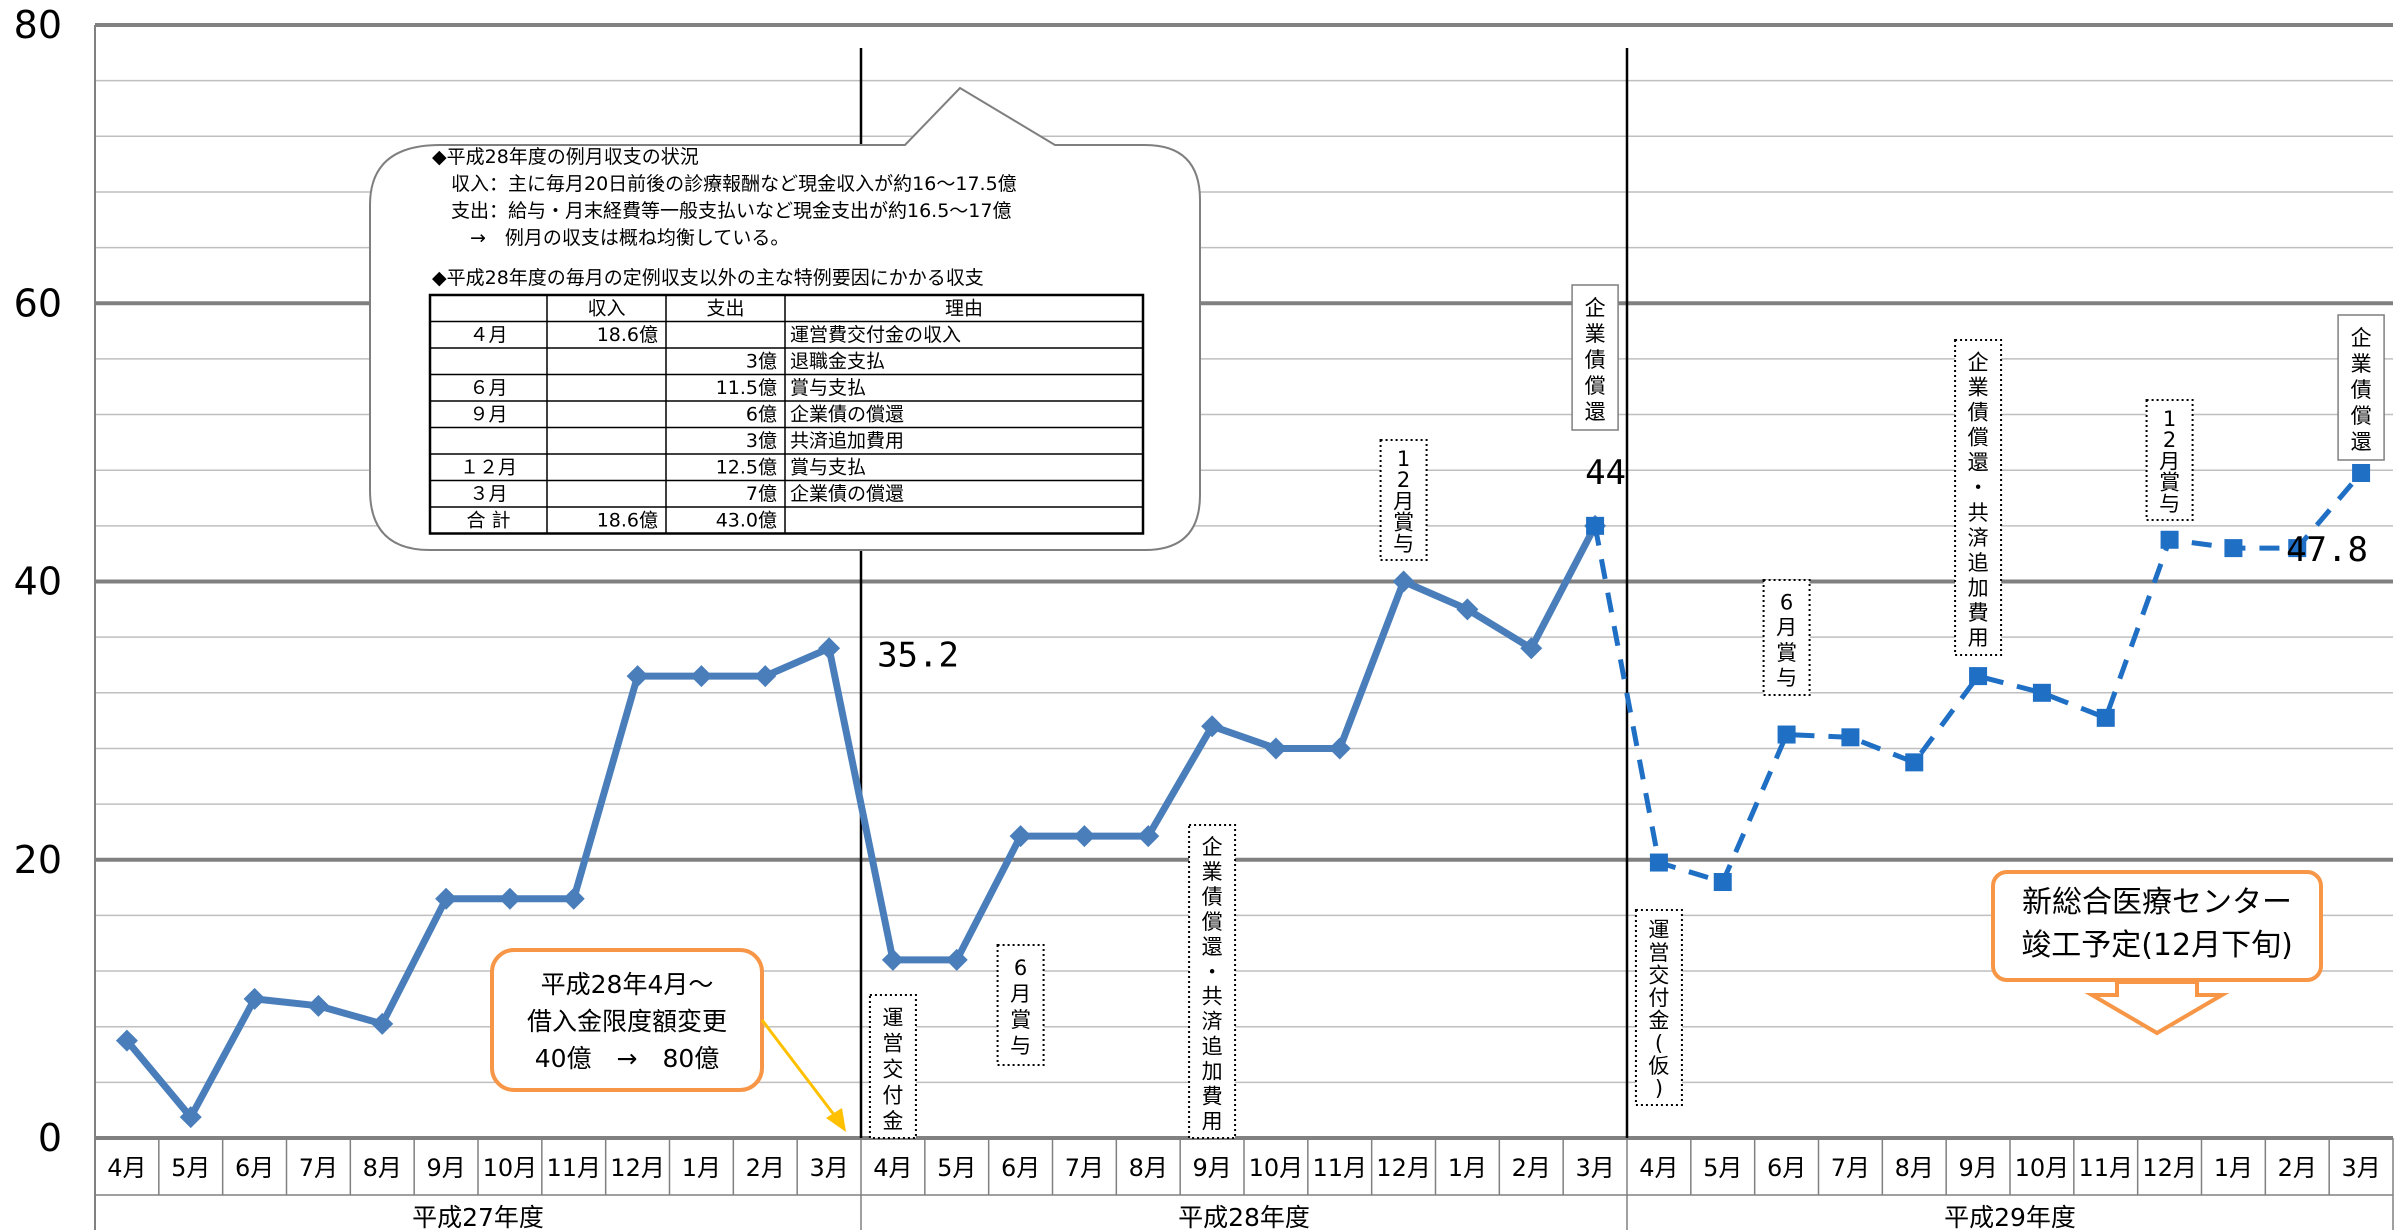 The image size is (2407, 1230). Describe the element at coordinates (382, 1168) in the screenshot. I see `month-tick-label: 8月` at that location.